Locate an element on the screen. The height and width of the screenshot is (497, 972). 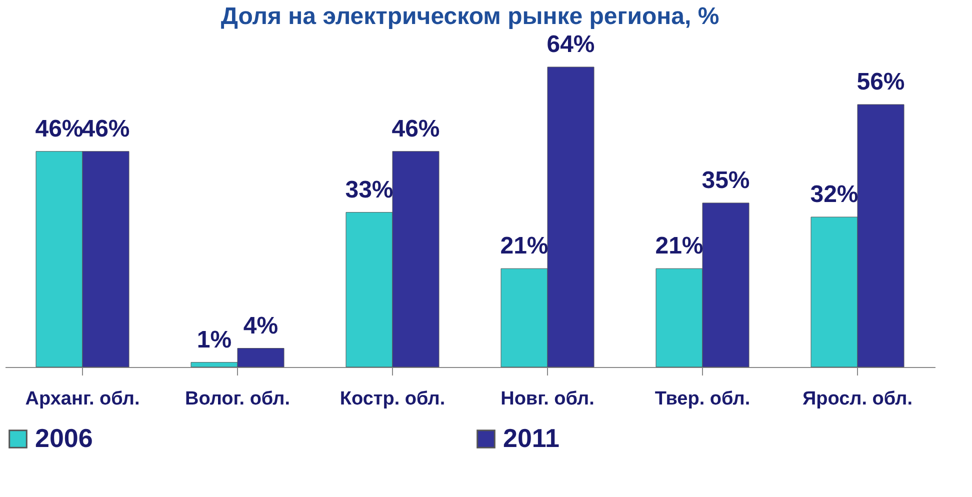
x-tick-label: Костр. обл. is located at coordinates (393, 399).